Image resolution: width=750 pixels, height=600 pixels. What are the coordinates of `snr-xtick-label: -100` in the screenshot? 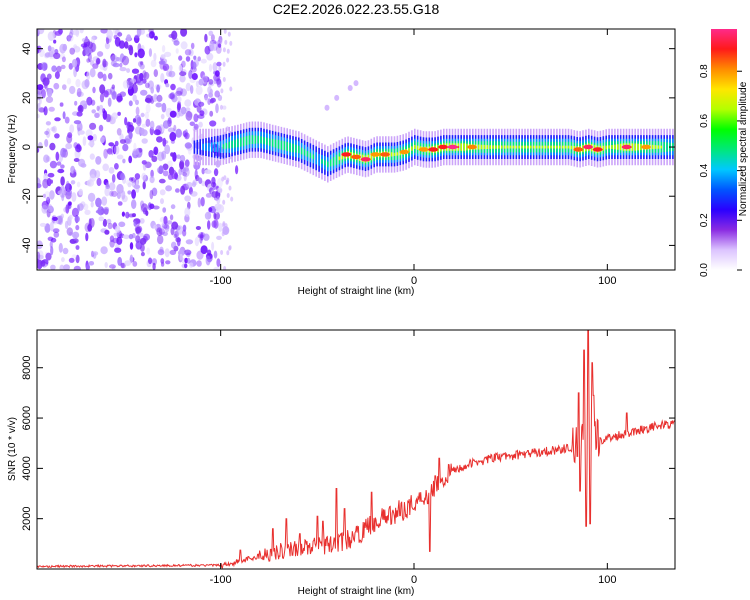 It's located at (221, 580).